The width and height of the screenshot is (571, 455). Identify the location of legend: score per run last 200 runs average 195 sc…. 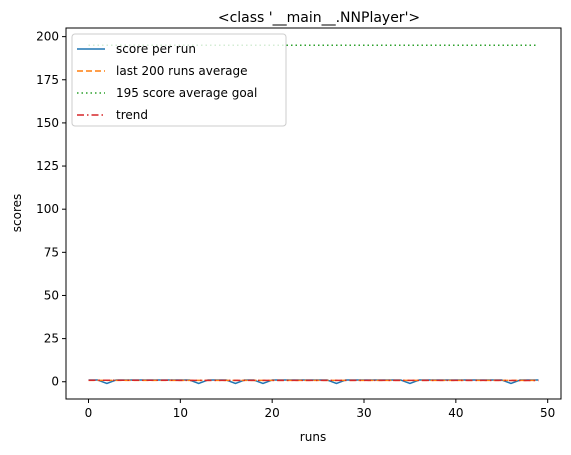
(179, 80).